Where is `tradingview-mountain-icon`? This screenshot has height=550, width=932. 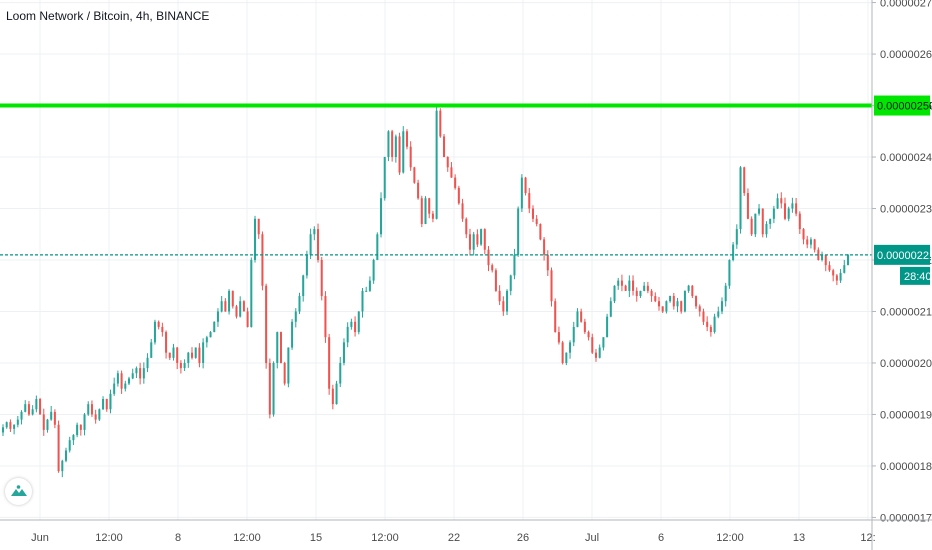 tradingview-mountain-icon is located at coordinates (19, 490).